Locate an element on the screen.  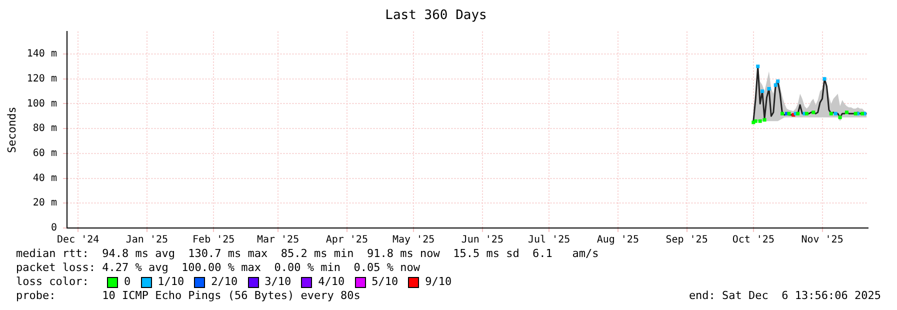
x-tick-label: Oct '25 is located at coordinates (753, 240).